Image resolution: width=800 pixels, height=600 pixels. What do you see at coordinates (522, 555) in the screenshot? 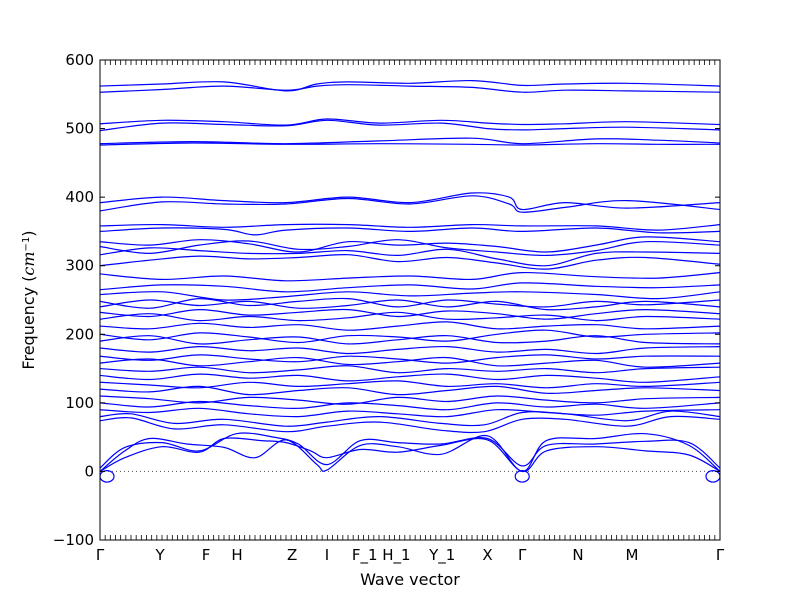
I see `x-tick-label-10: Γ` at bounding box center [522, 555].